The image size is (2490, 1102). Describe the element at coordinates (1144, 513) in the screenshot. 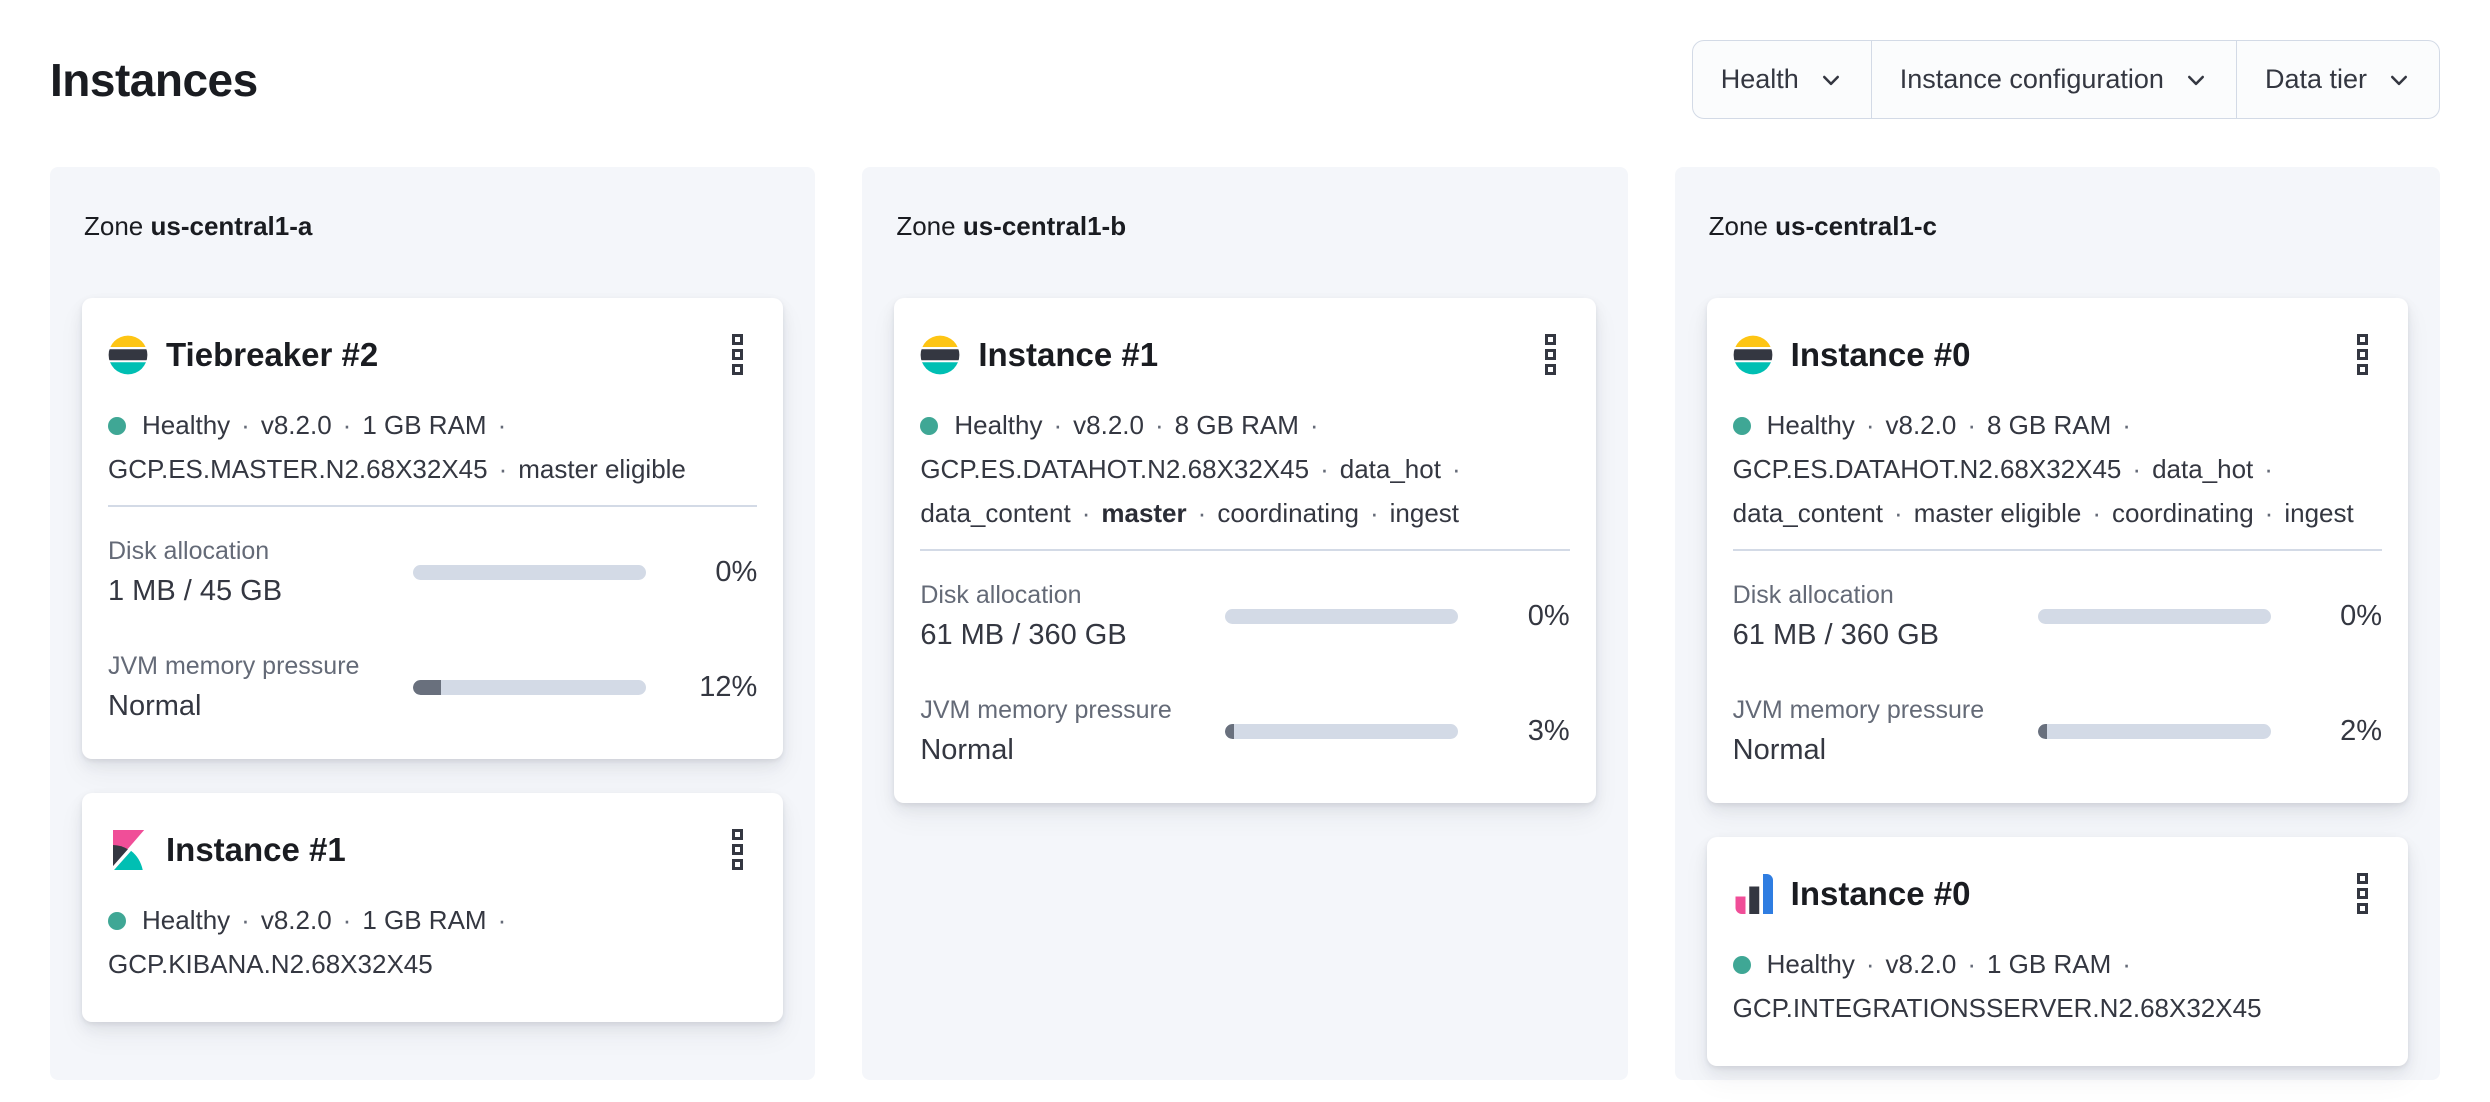

I see `meta-segment: master` at that location.